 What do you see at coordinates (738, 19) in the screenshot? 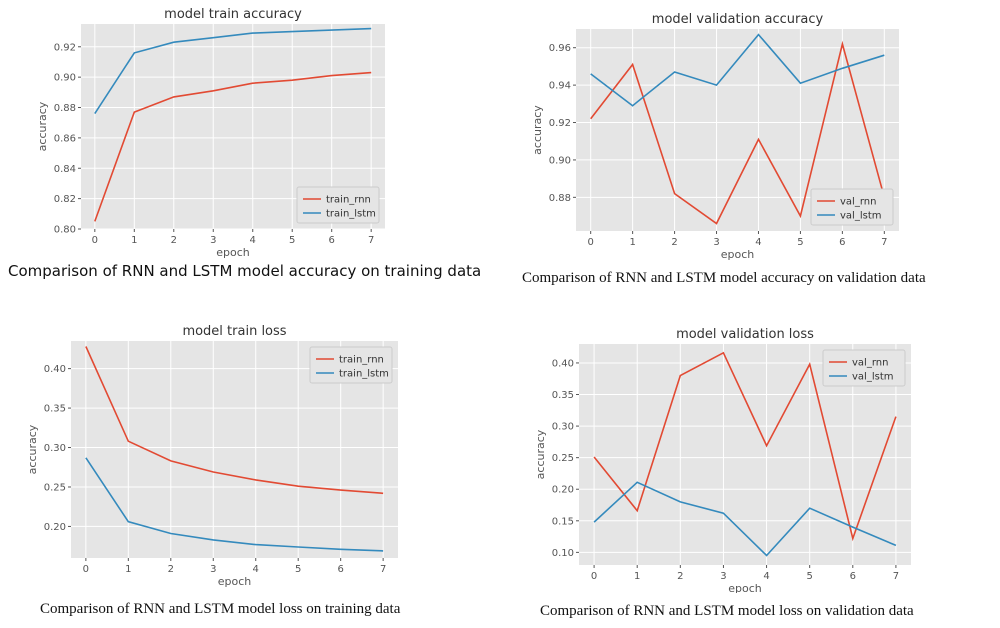
I see `chart-title: model validation accuracy` at bounding box center [738, 19].